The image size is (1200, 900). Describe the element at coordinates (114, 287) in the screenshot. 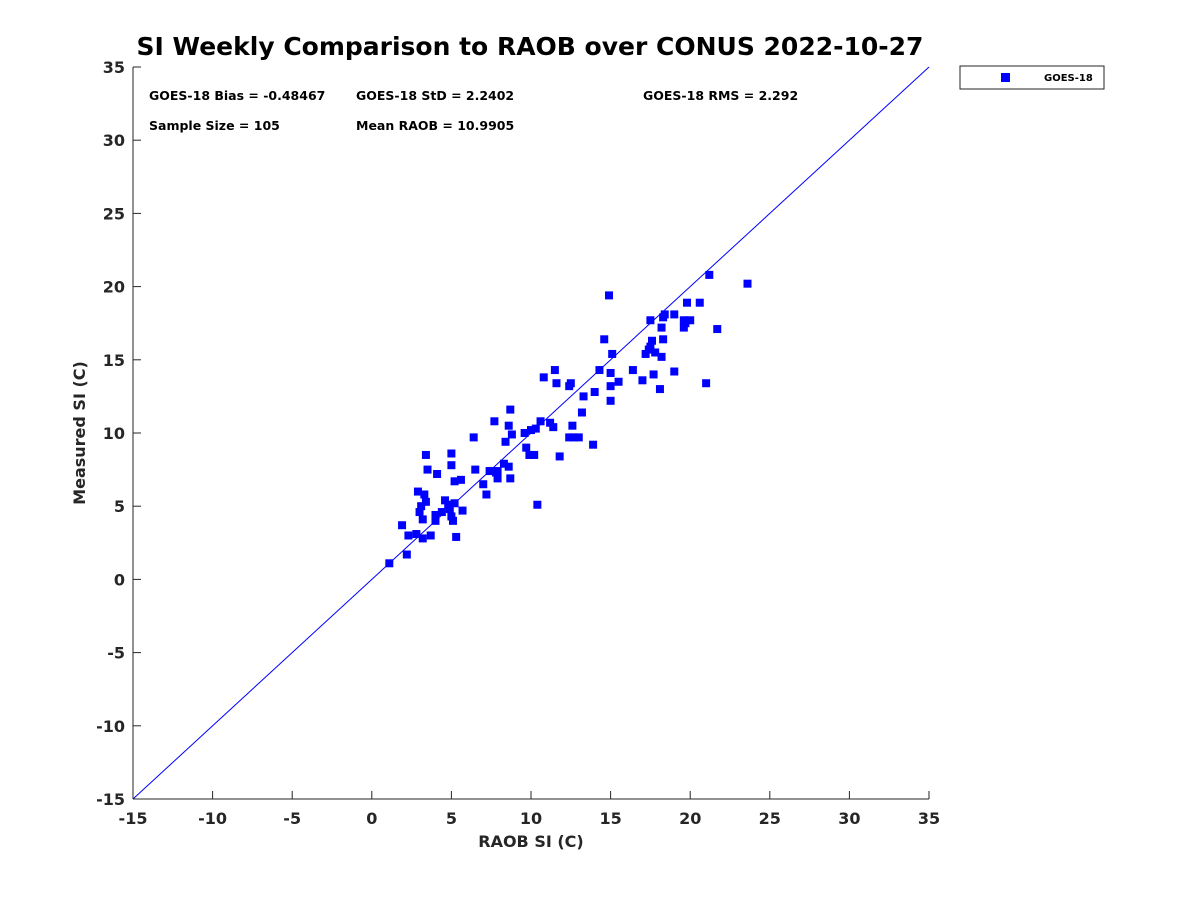

I see `y-tick-label: 20` at that location.